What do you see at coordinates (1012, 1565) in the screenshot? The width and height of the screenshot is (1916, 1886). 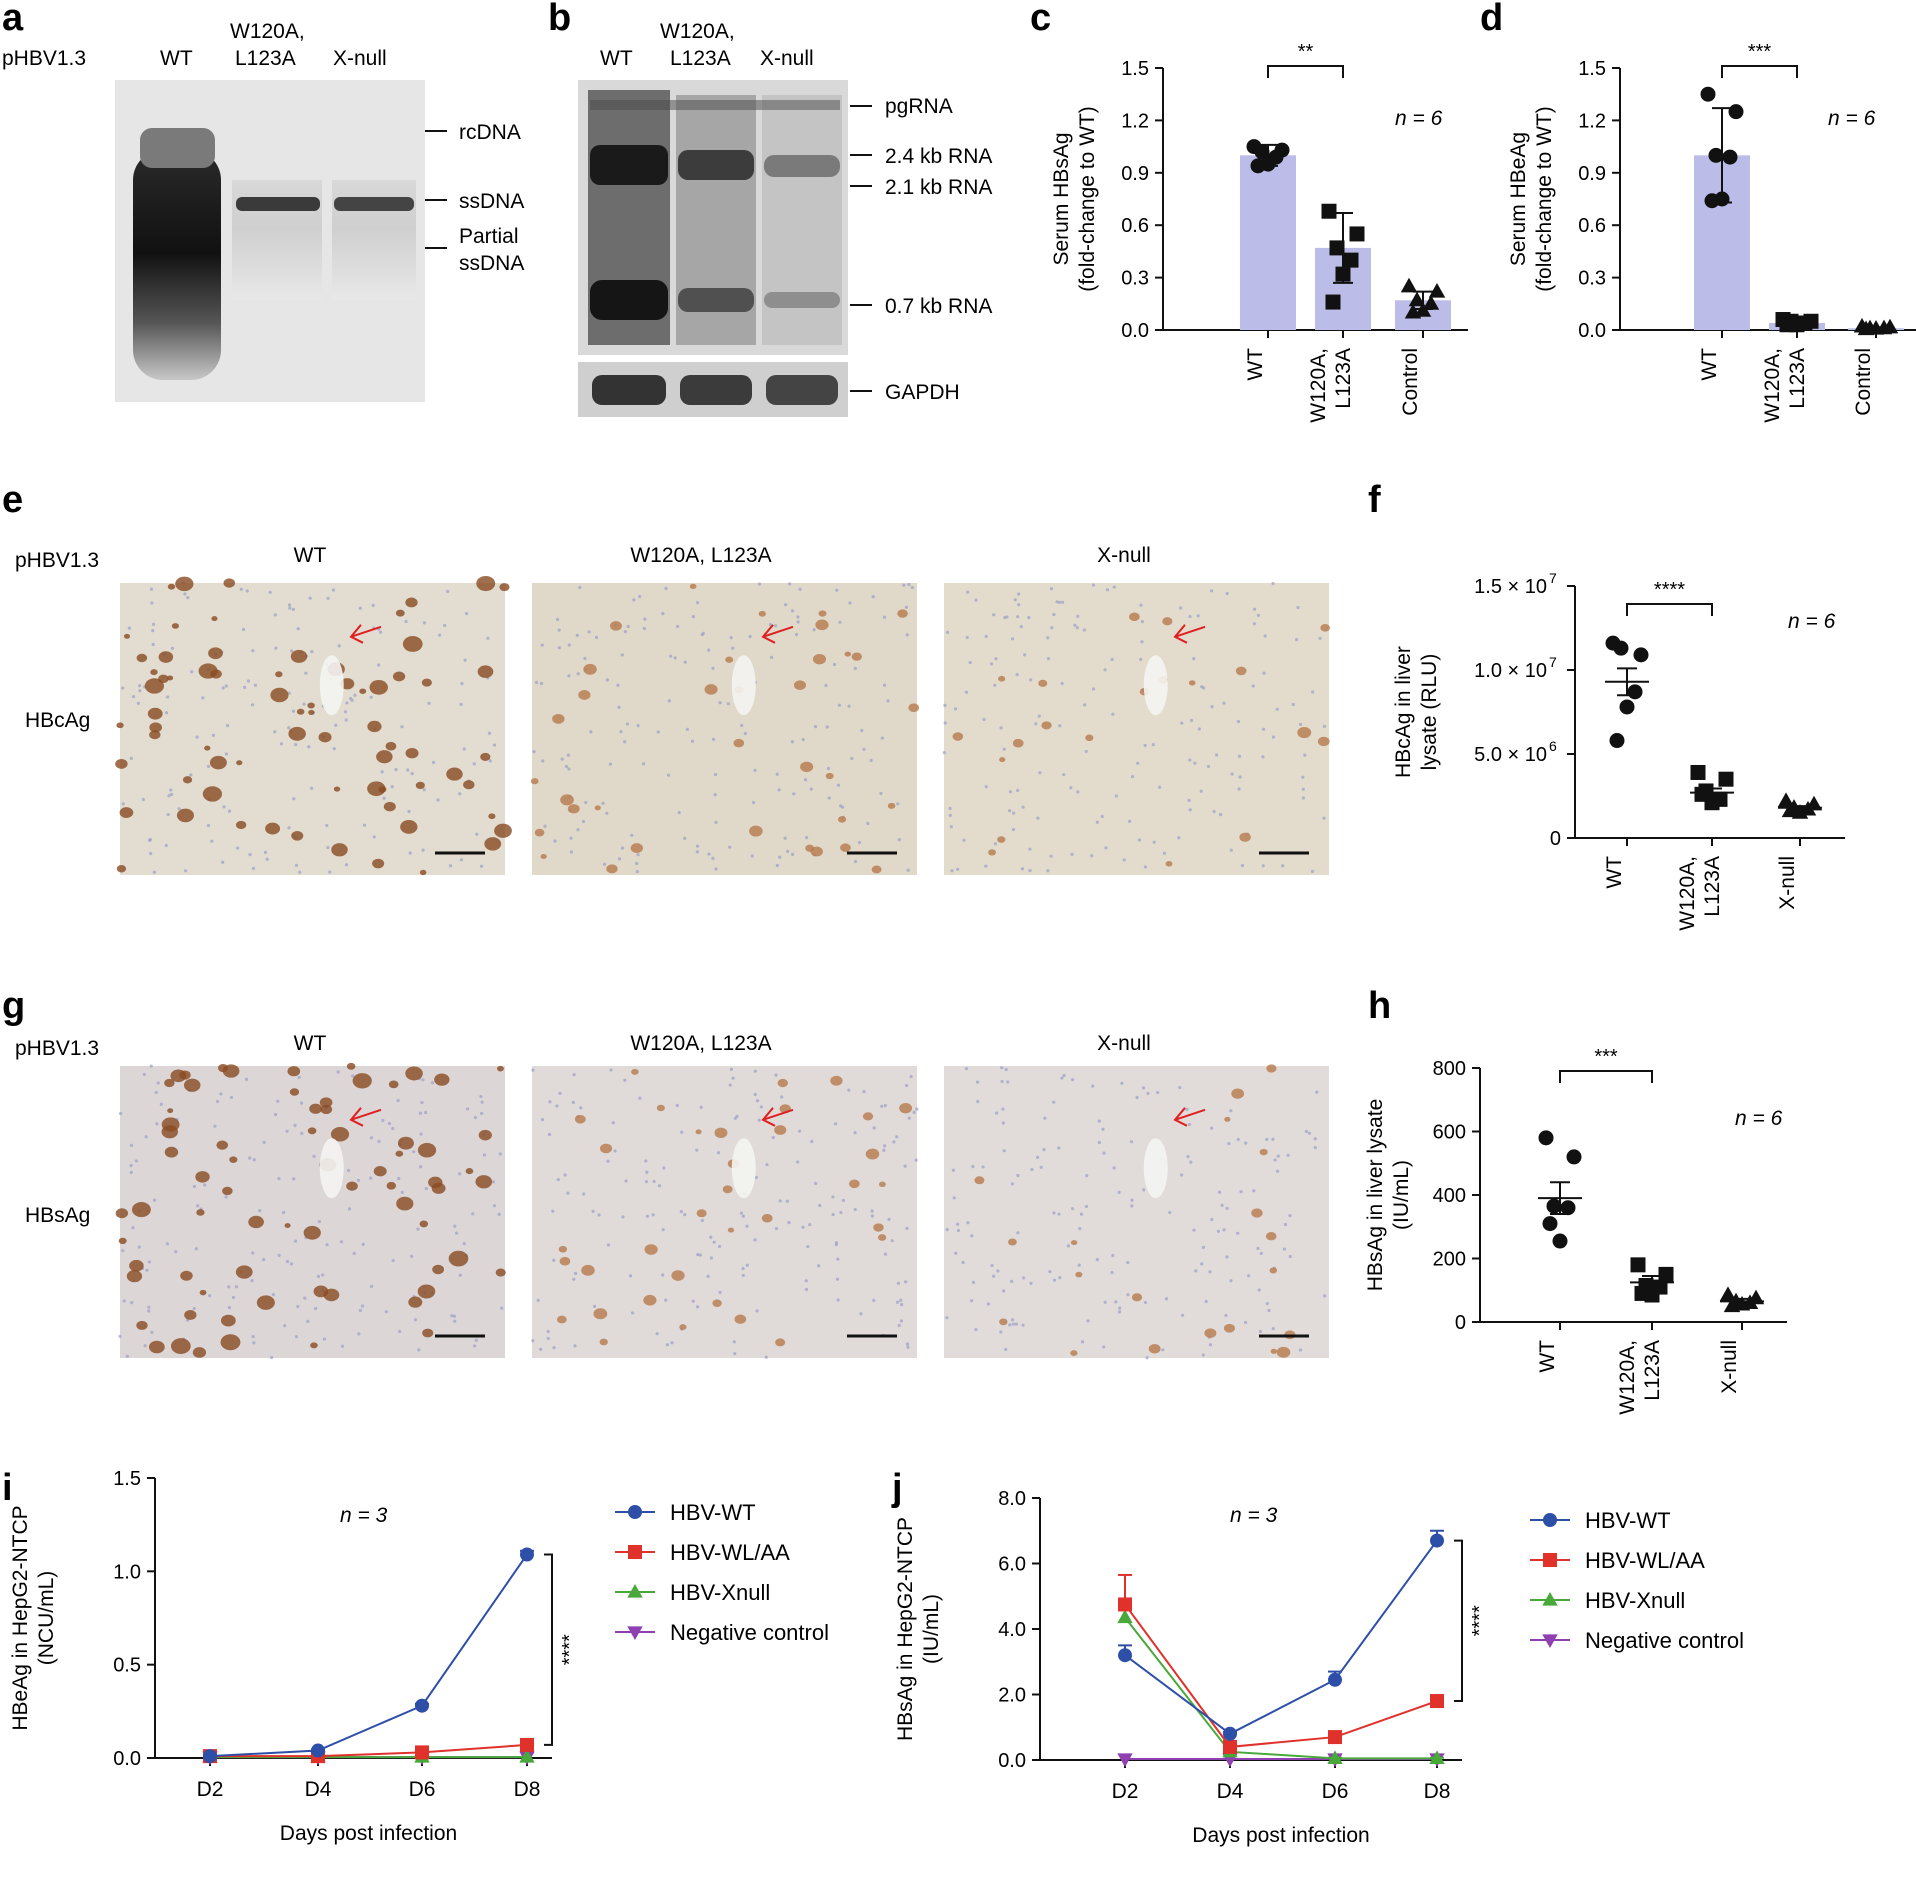 I see `y-tick-label: 6.0` at bounding box center [1012, 1565].